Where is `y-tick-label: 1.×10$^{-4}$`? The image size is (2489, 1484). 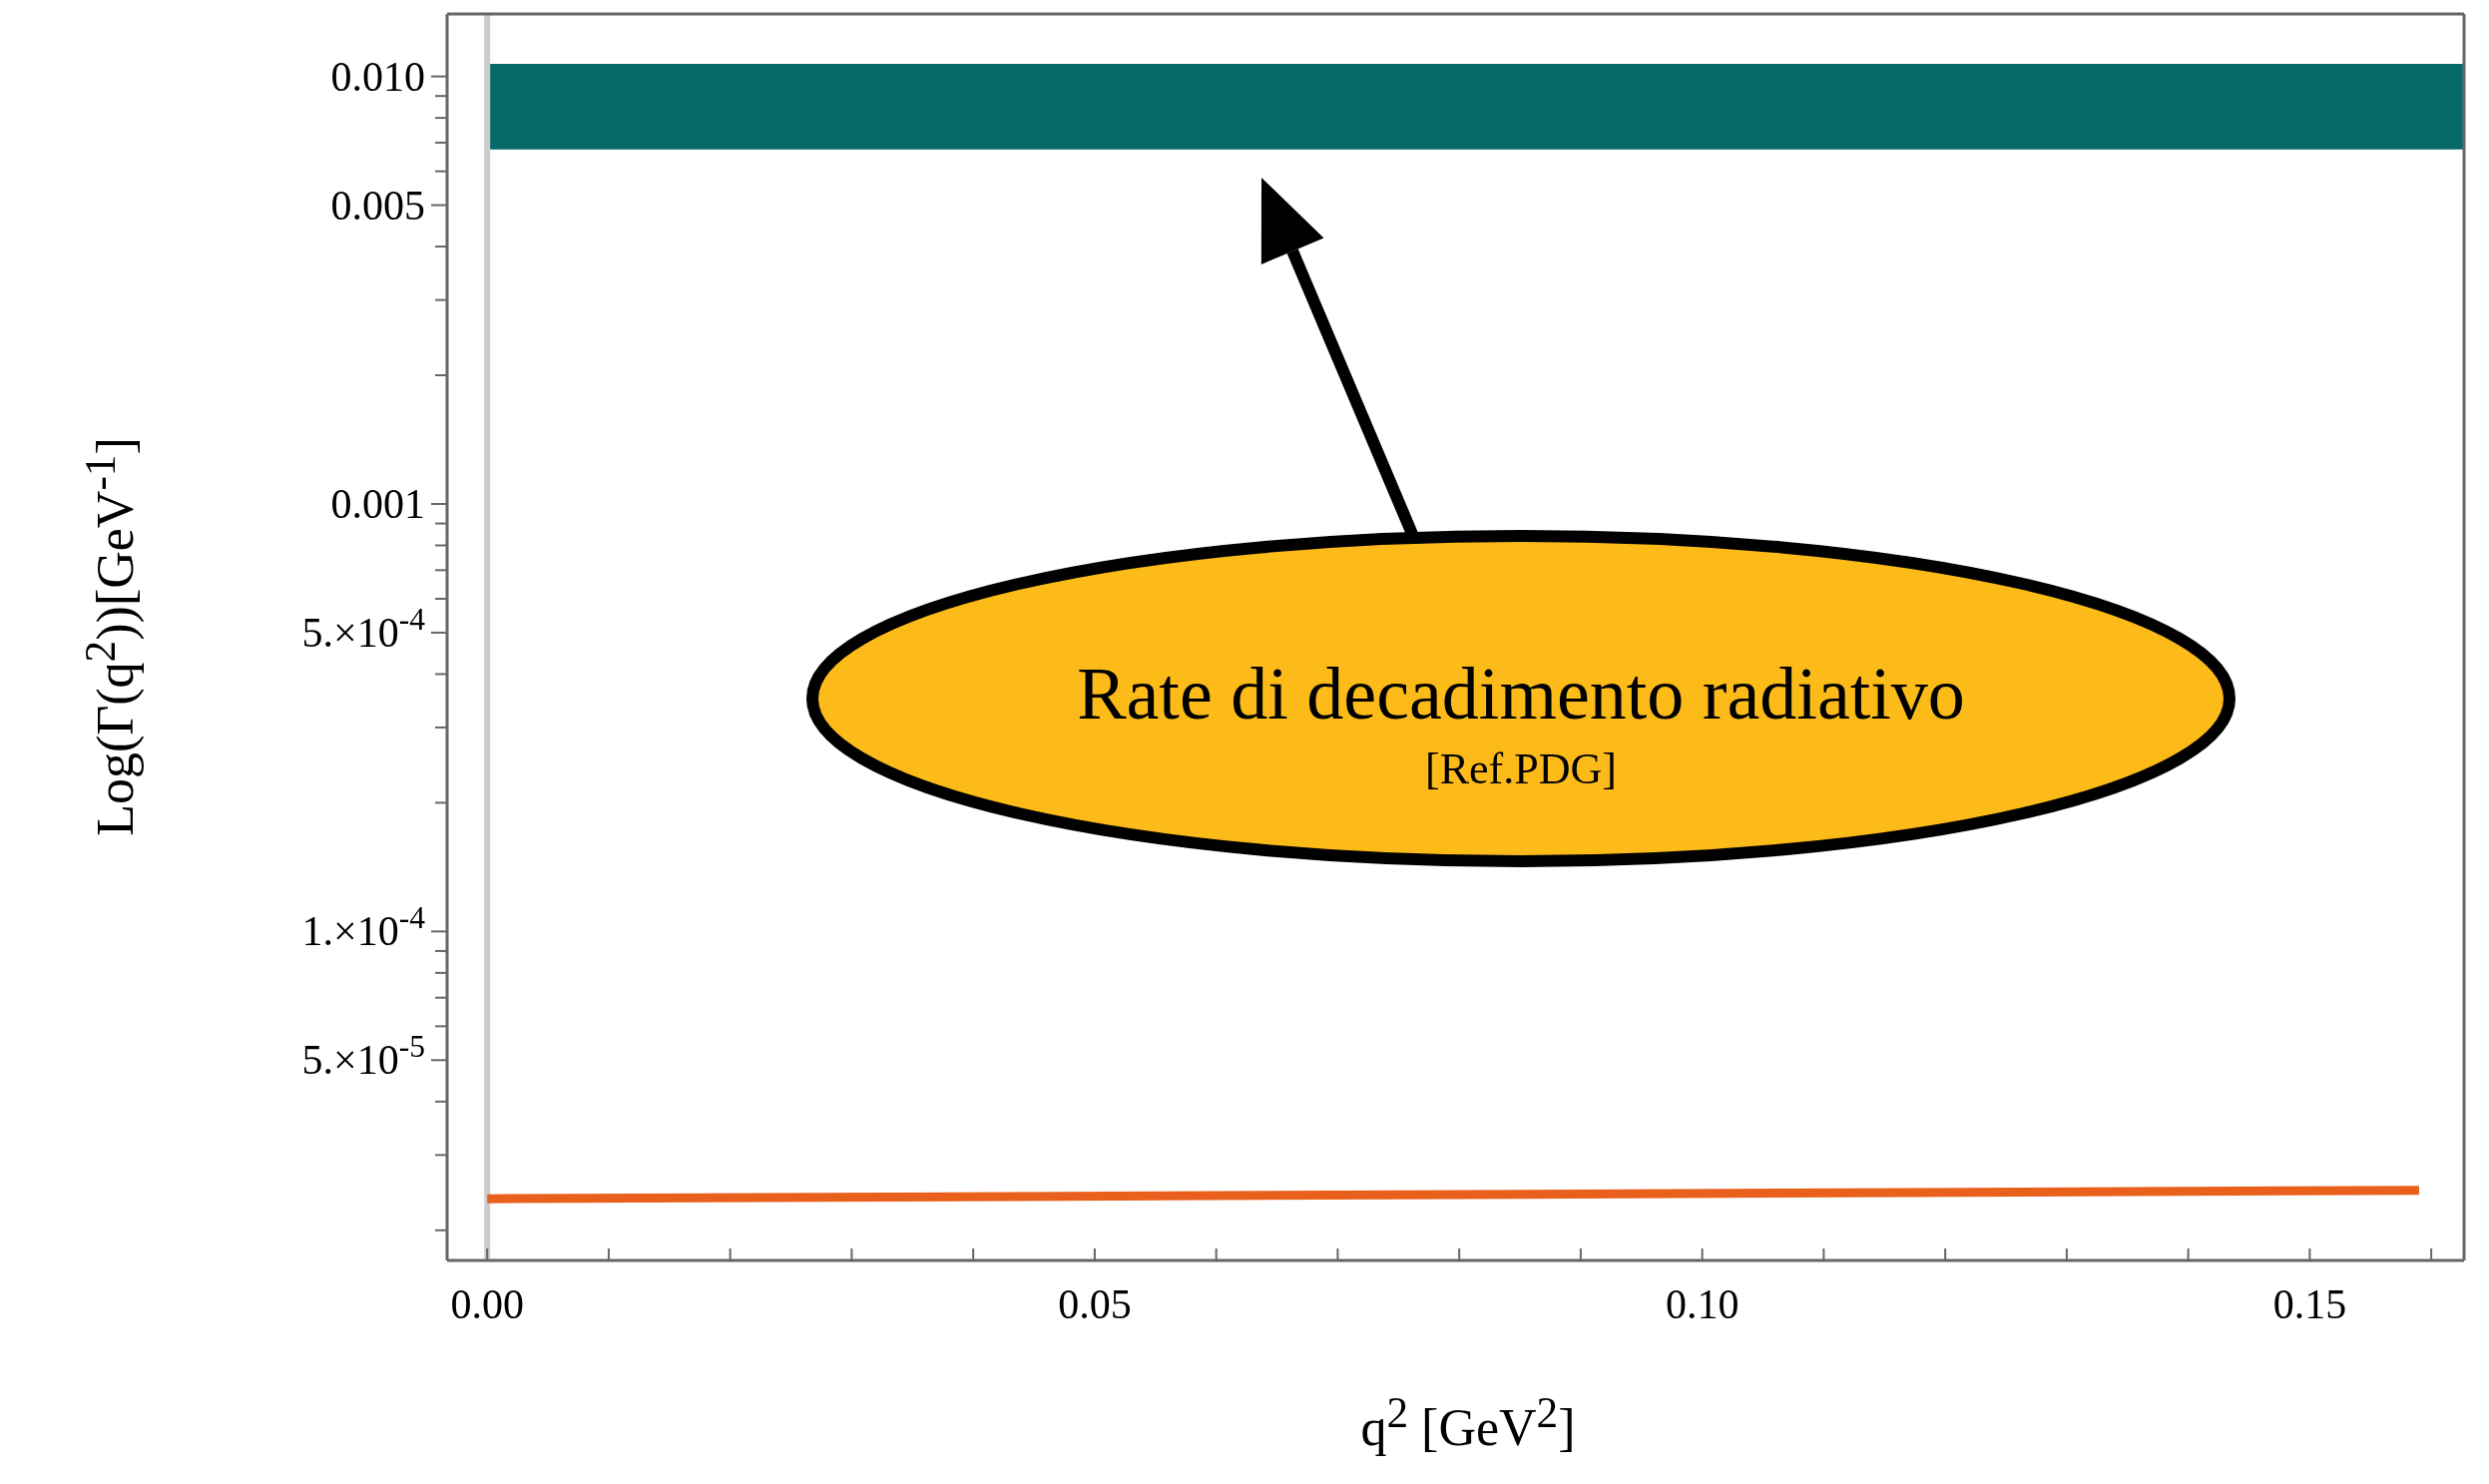 y-tick-label: 1.×10$^{-4}$ is located at coordinates (364, 927).